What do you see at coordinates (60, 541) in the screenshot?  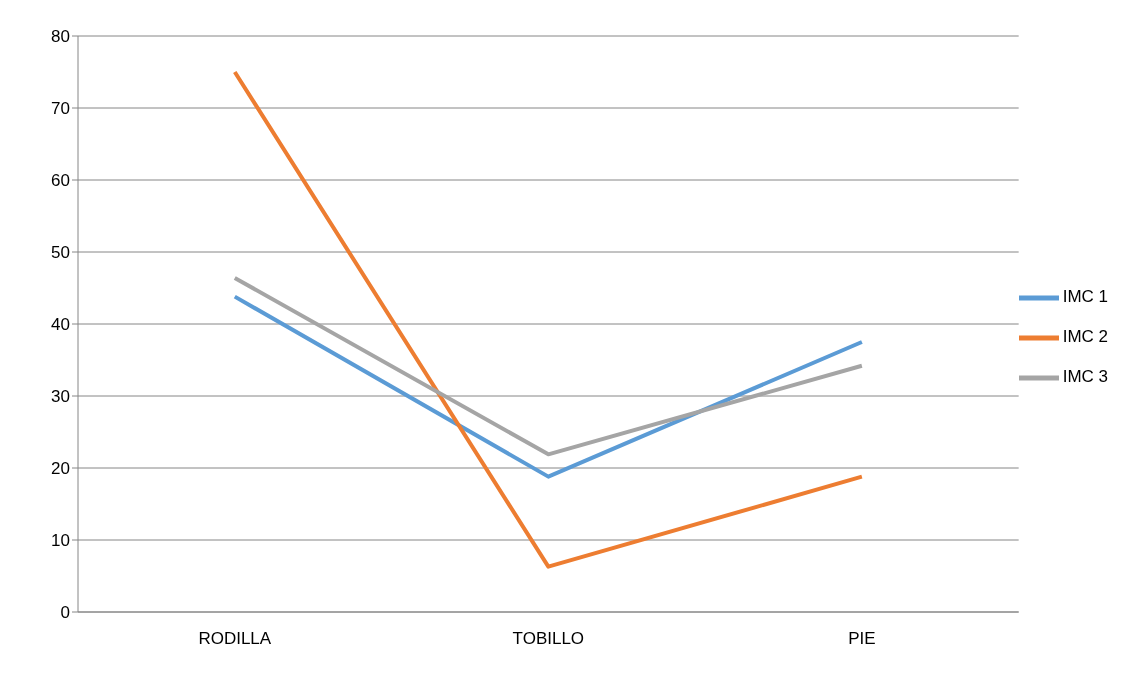 I see `y-tick-label: 10` at bounding box center [60, 541].